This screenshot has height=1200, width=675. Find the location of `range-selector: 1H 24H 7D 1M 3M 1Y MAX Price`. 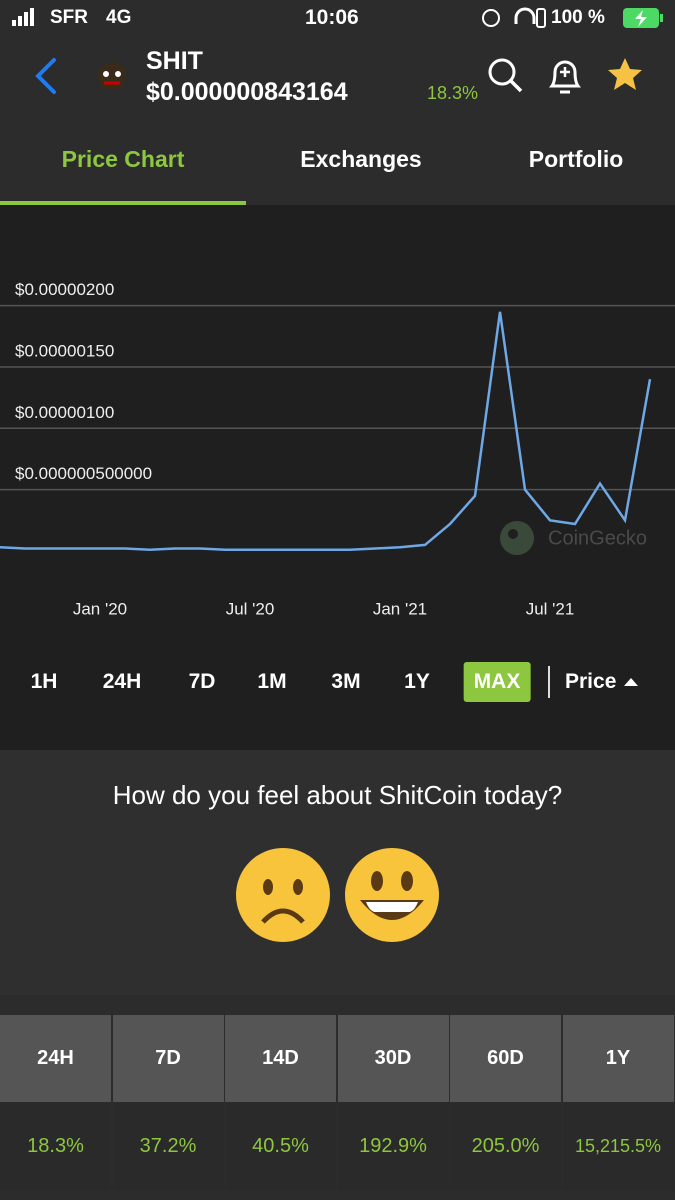

range-selector: 1H 24H 7D 1M 3M 1Y MAX Price is located at coordinates (337, 700).